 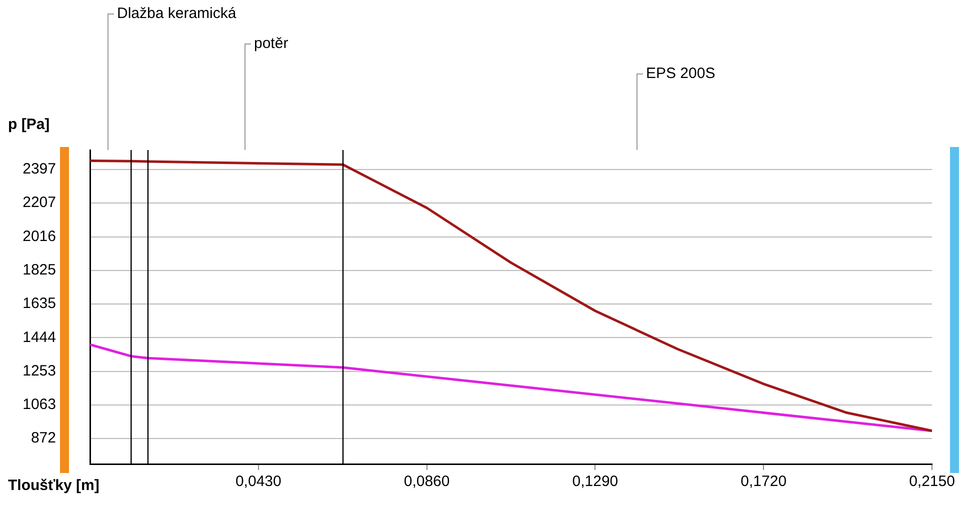 What do you see at coordinates (932, 481) in the screenshot?
I see `x-tick-label: 0,2150` at bounding box center [932, 481].